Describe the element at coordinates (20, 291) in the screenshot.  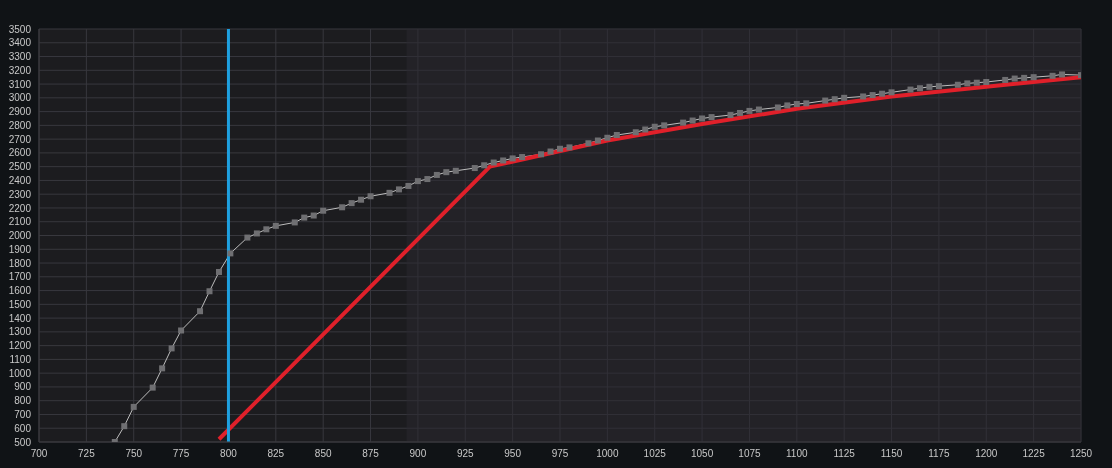
I see `y-tick-label: 1600` at that location.